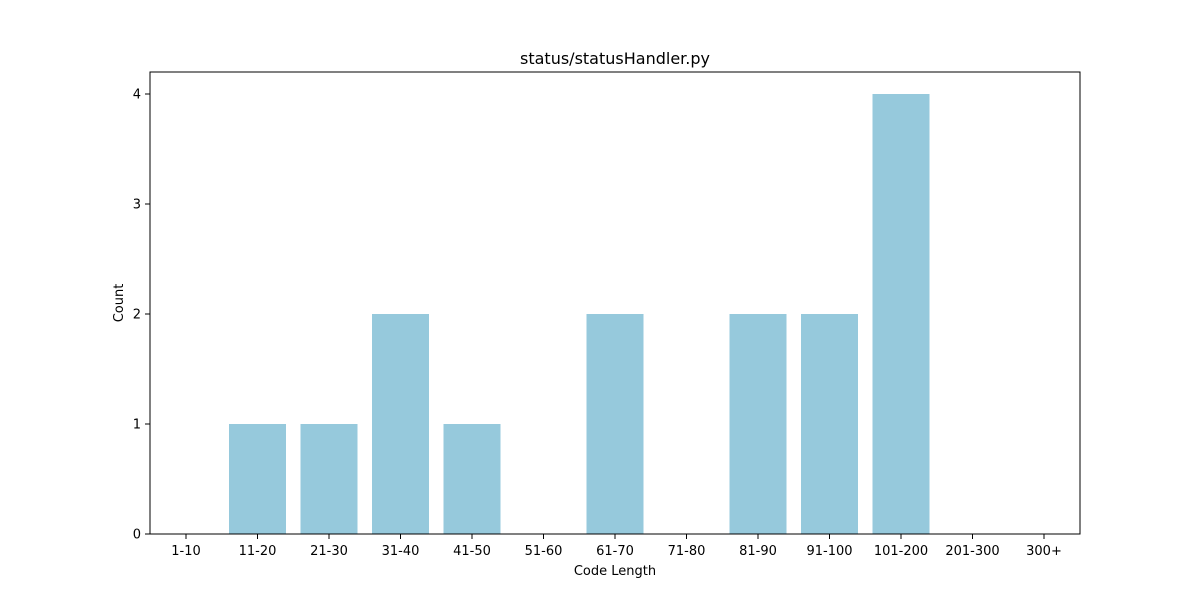 This screenshot has width=1200, height=600. What do you see at coordinates (137, 205) in the screenshot?
I see `y-tick-label: 3` at bounding box center [137, 205].